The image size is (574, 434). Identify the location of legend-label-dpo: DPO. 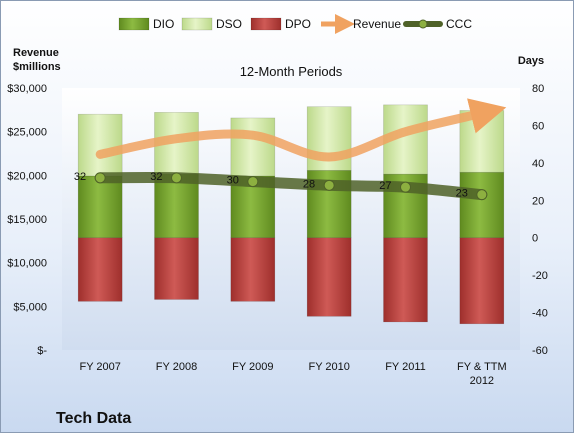
(298, 24).